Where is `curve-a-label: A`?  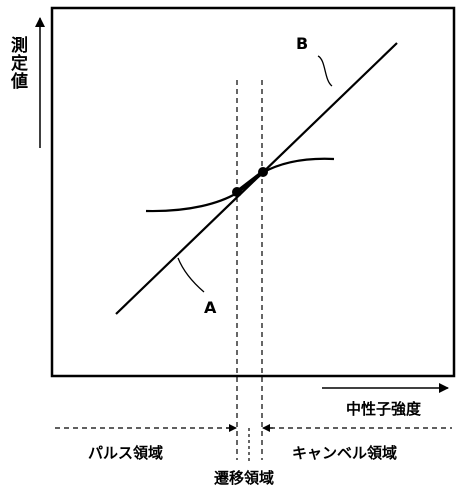 curve-a-label: A is located at coordinates (210, 307).